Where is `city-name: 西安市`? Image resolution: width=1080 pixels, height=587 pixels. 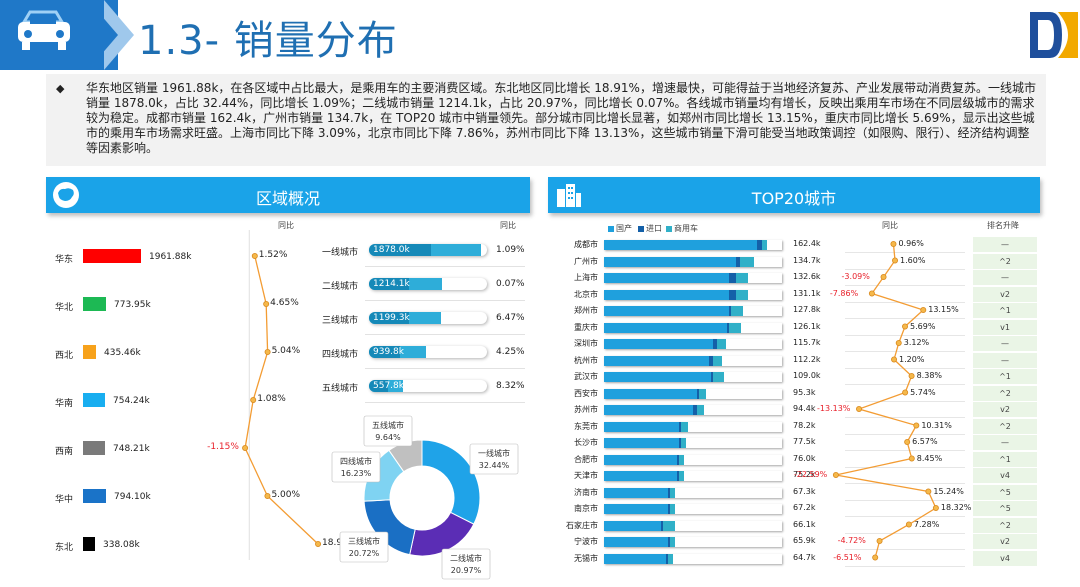
city-name: 西安市 is located at coordinates (586, 393).